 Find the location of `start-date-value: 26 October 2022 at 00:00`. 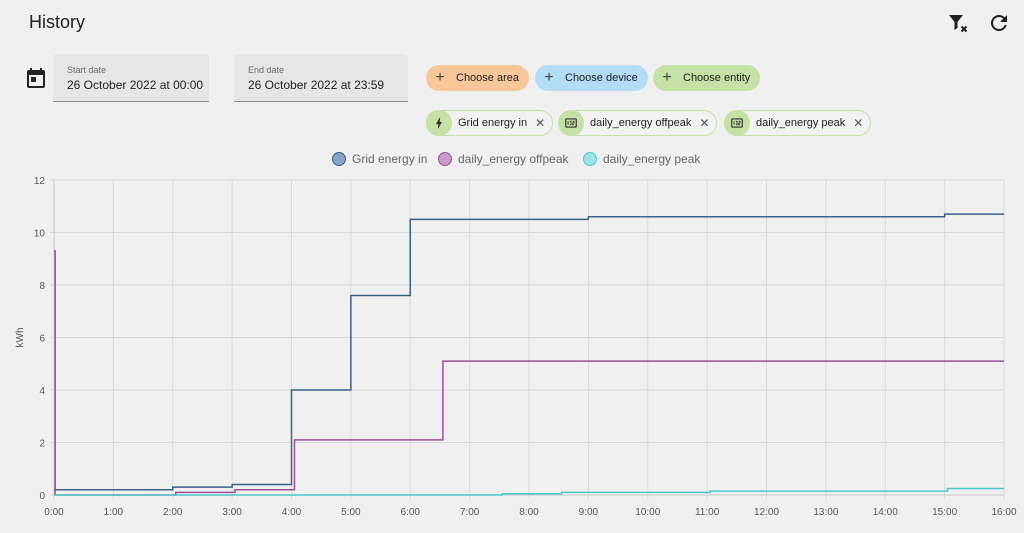

start-date-value: 26 October 2022 at 00:00 is located at coordinates (135, 85).